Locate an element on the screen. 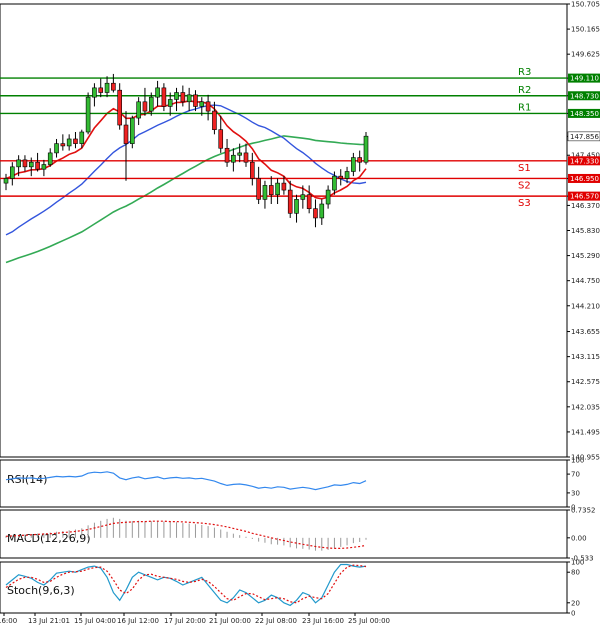  ma-green-line is located at coordinates (186, 199).